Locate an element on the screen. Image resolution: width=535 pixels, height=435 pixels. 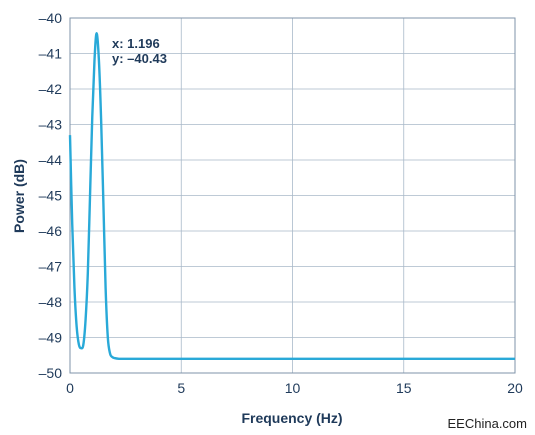
x-tick-label: 10 is located at coordinates (293, 388).